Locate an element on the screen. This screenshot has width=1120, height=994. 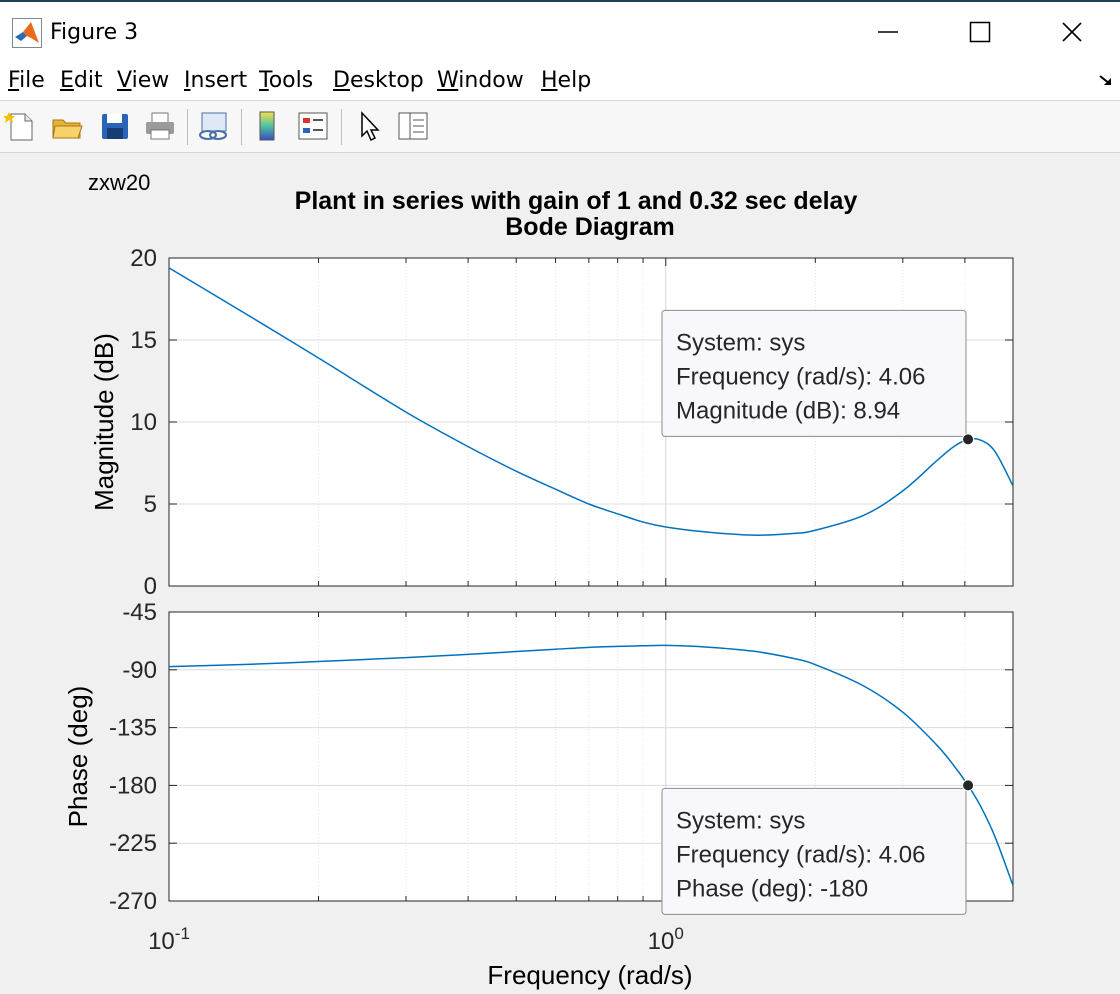
menu-file-rest: ile is located at coordinates (32, 80).